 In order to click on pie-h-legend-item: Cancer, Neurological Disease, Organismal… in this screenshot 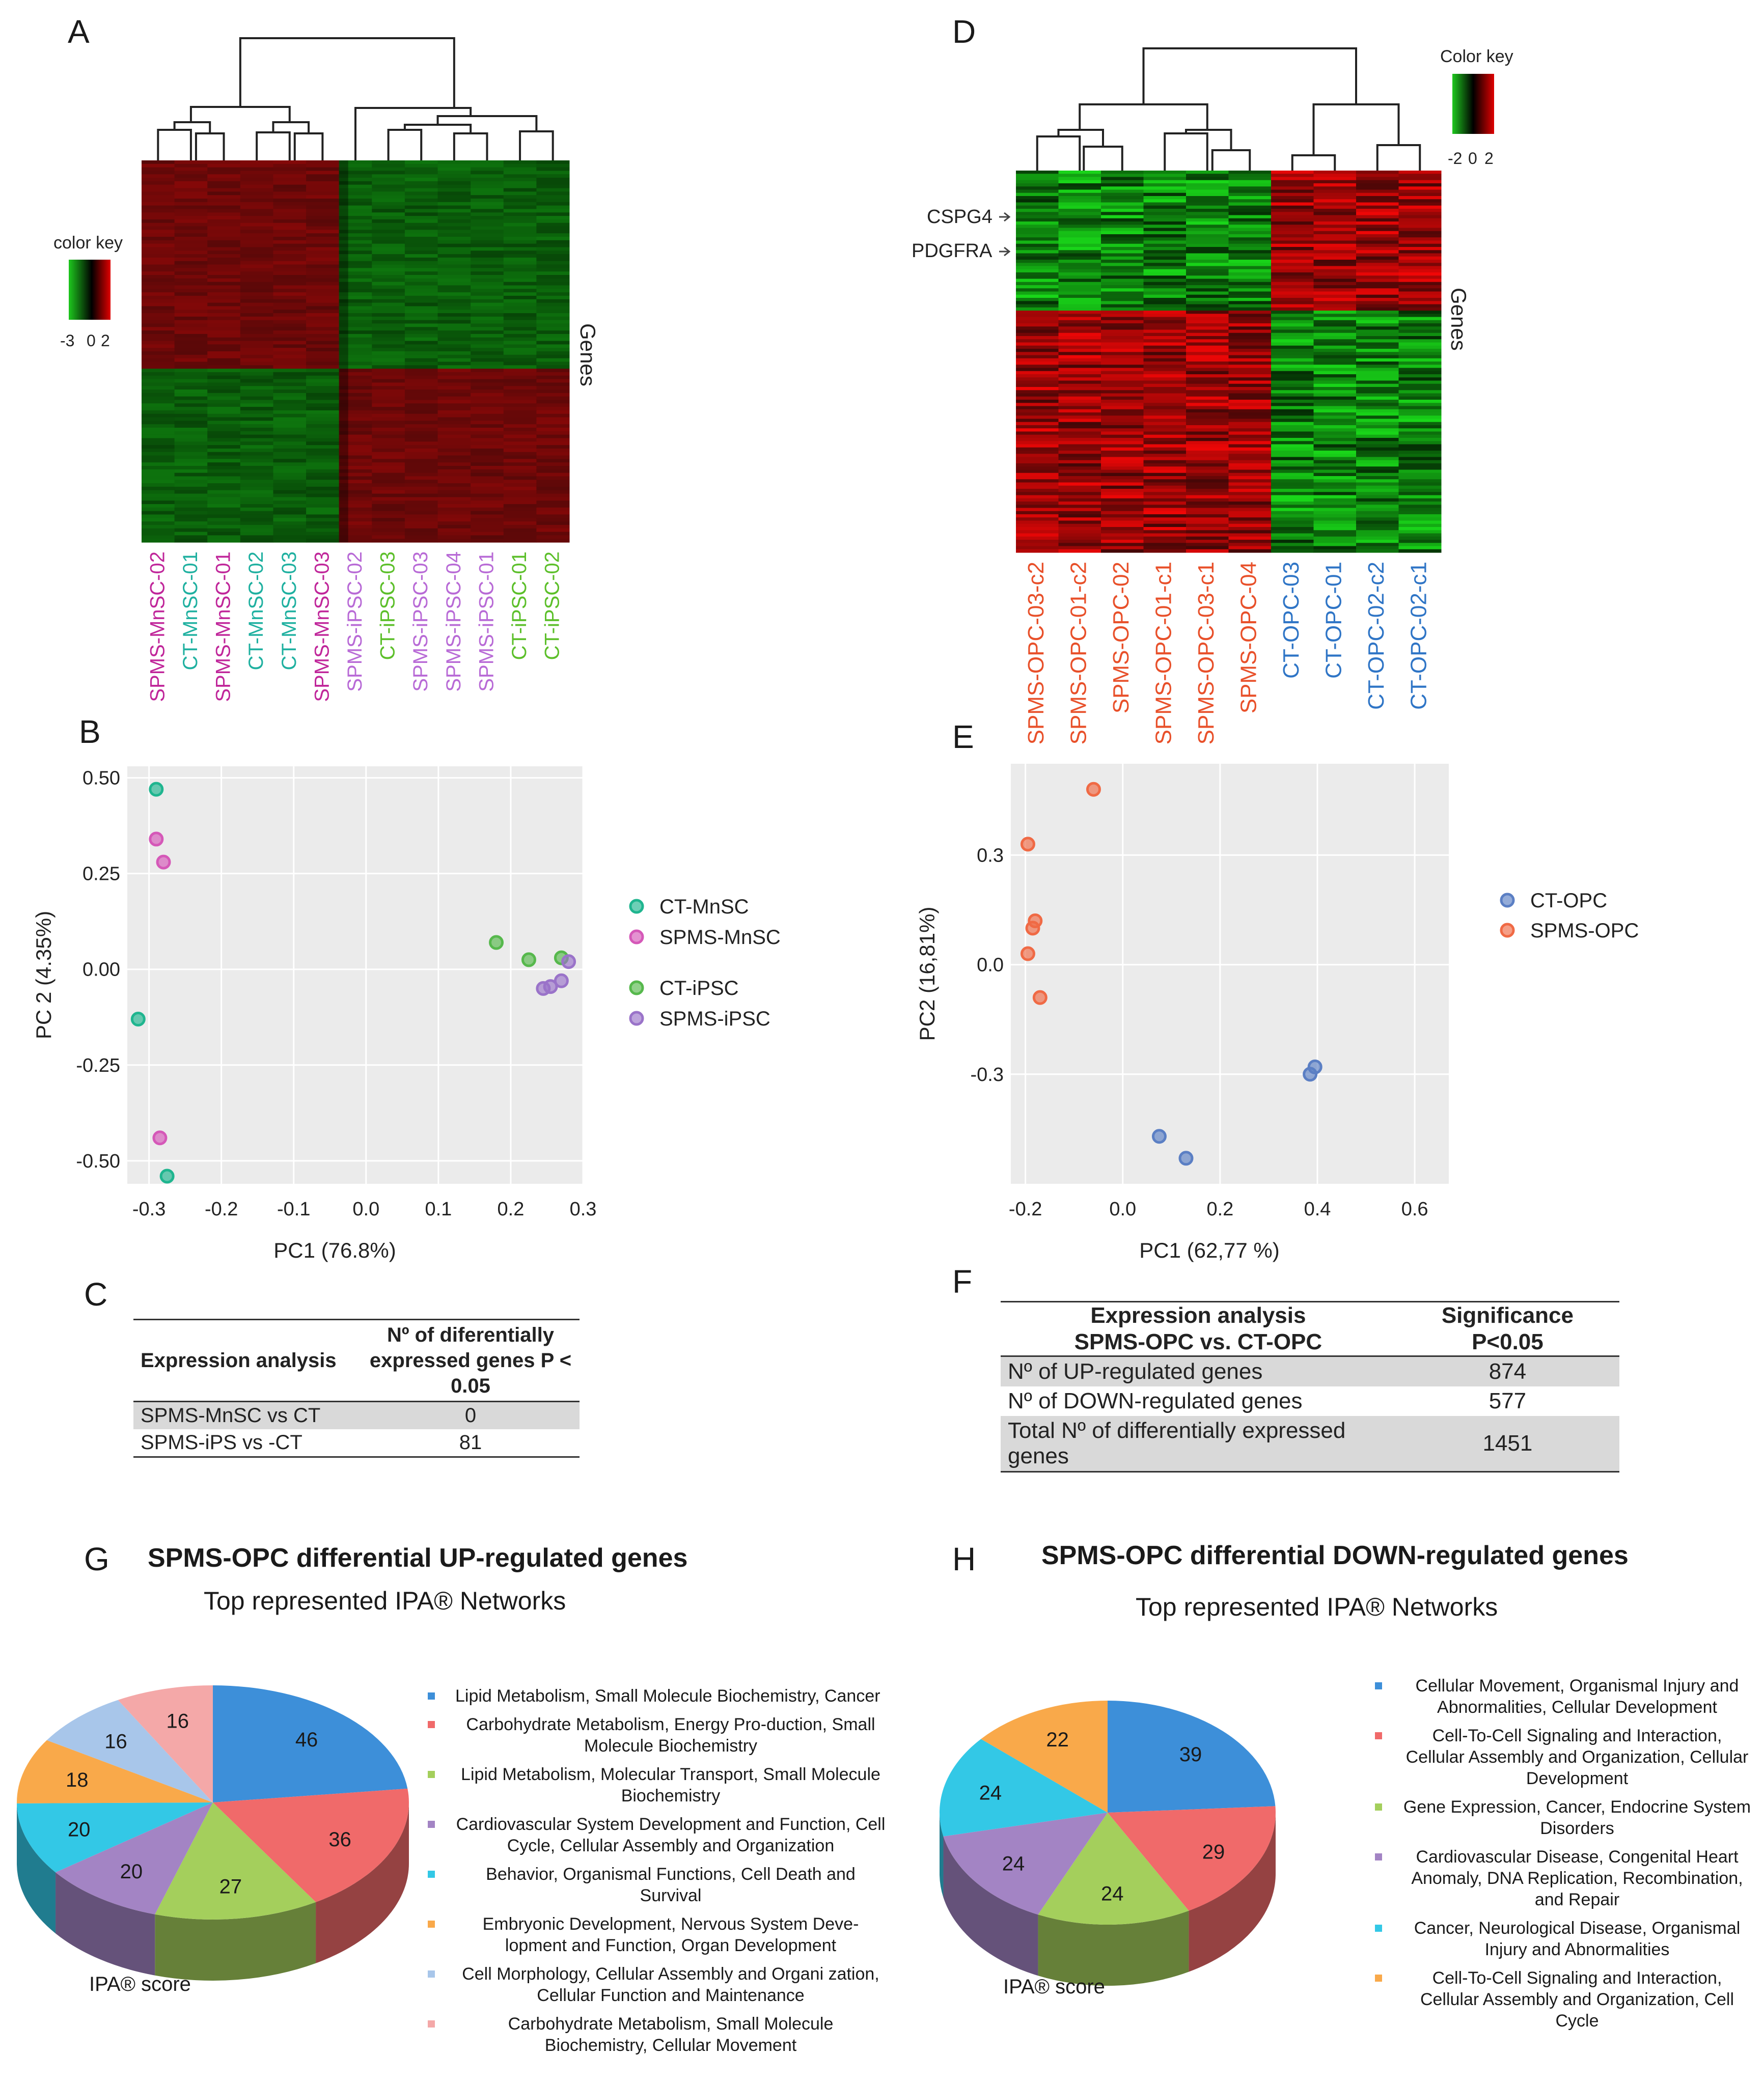, I will do `click(1563, 1939)`.